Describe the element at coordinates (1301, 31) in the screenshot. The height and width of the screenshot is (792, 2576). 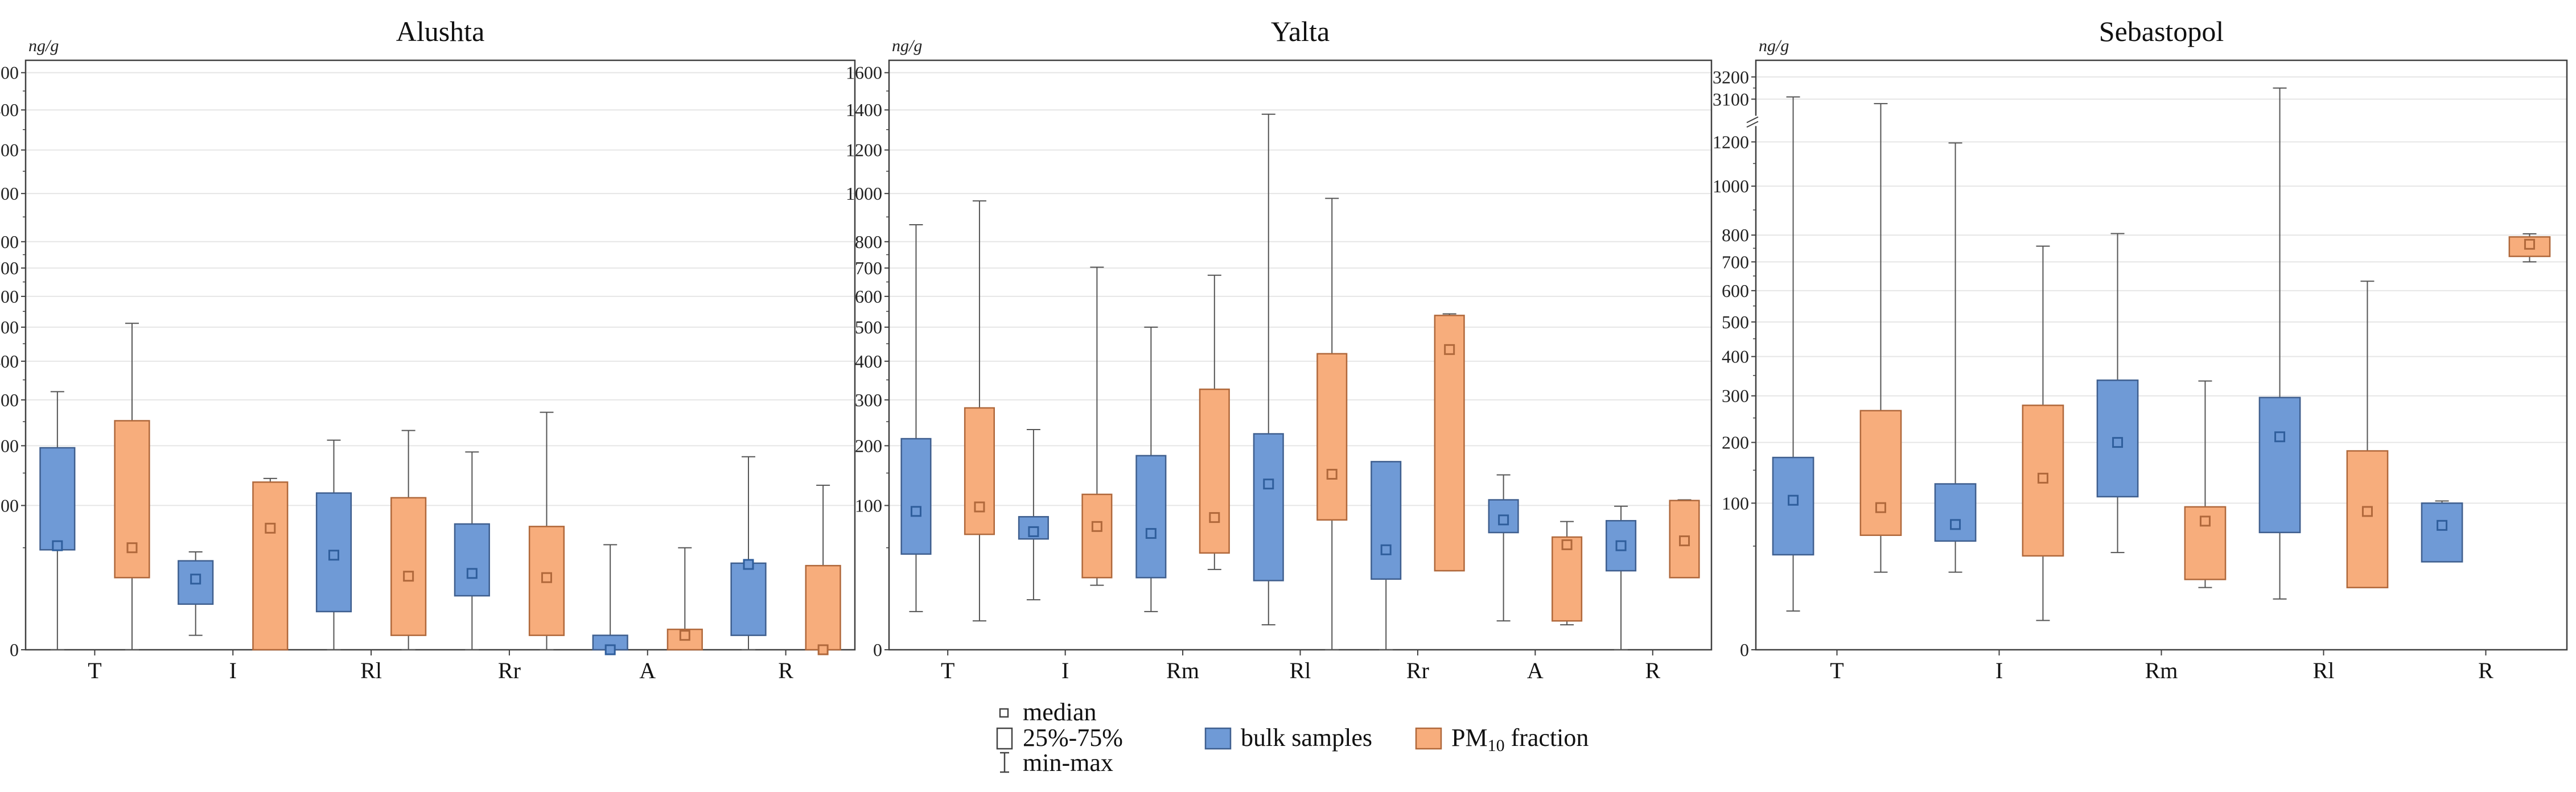
I see `chart-title: Yalta` at that location.